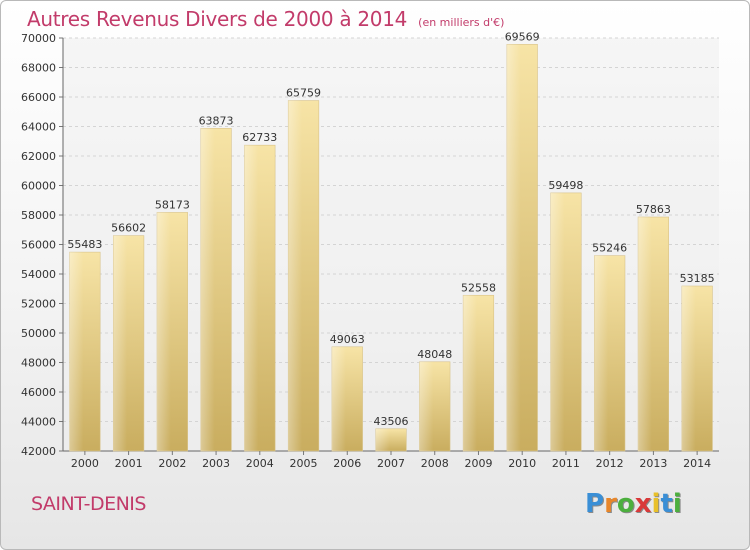 The width and height of the screenshot is (750, 550). Describe the element at coordinates (666, 504) in the screenshot. I see `logo-letter: t` at that location.